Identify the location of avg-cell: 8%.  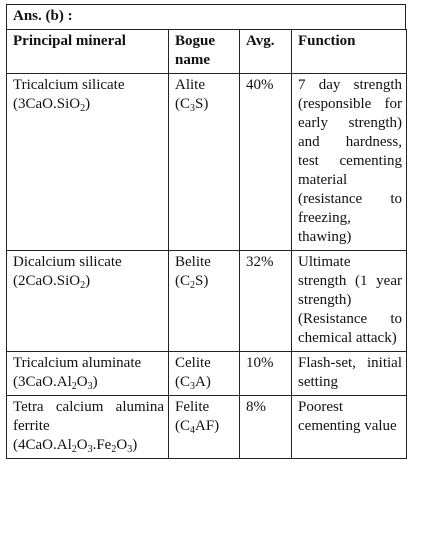
(265, 427).